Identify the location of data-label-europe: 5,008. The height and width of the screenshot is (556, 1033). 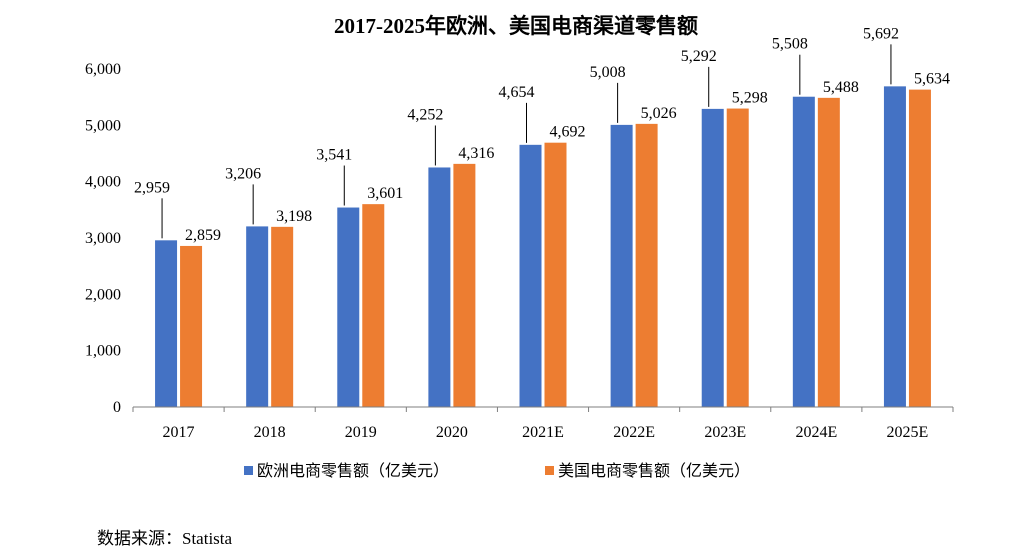
(608, 72).